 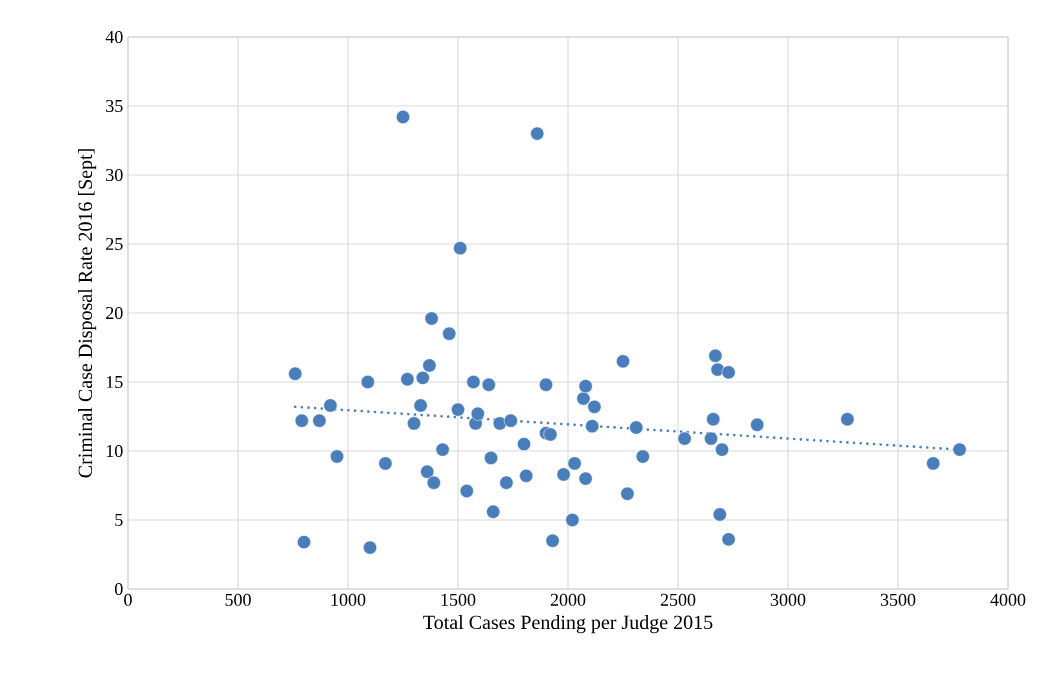 What do you see at coordinates (788, 599) in the screenshot?
I see `x-tick-label: 3000` at bounding box center [788, 599].